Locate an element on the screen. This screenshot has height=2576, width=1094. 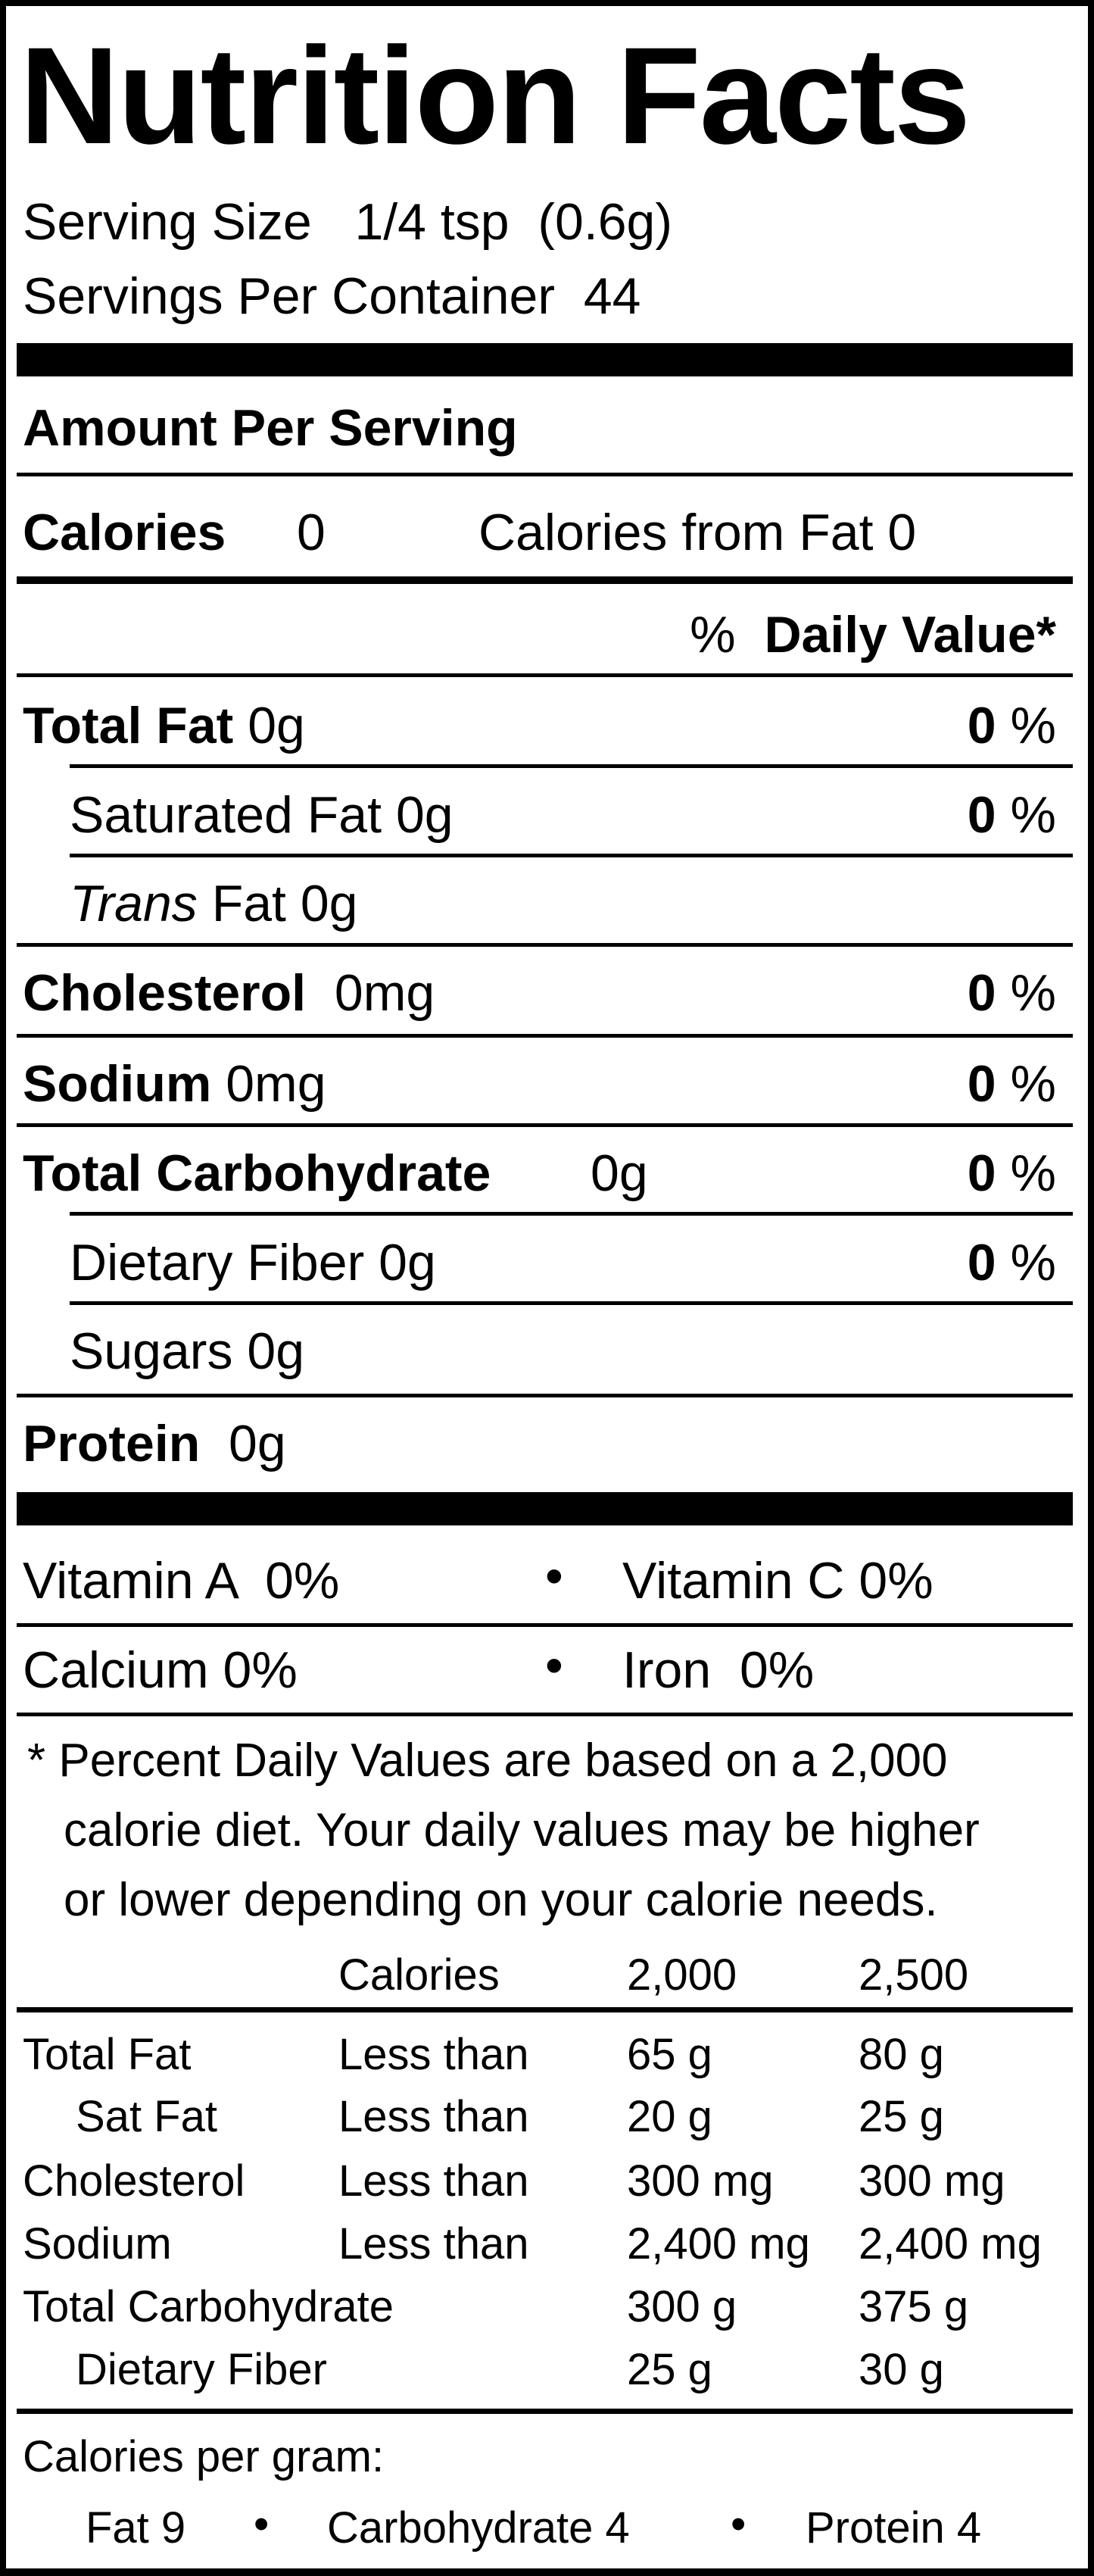
ref-row-2500: 300 mg is located at coordinates (932, 2181).